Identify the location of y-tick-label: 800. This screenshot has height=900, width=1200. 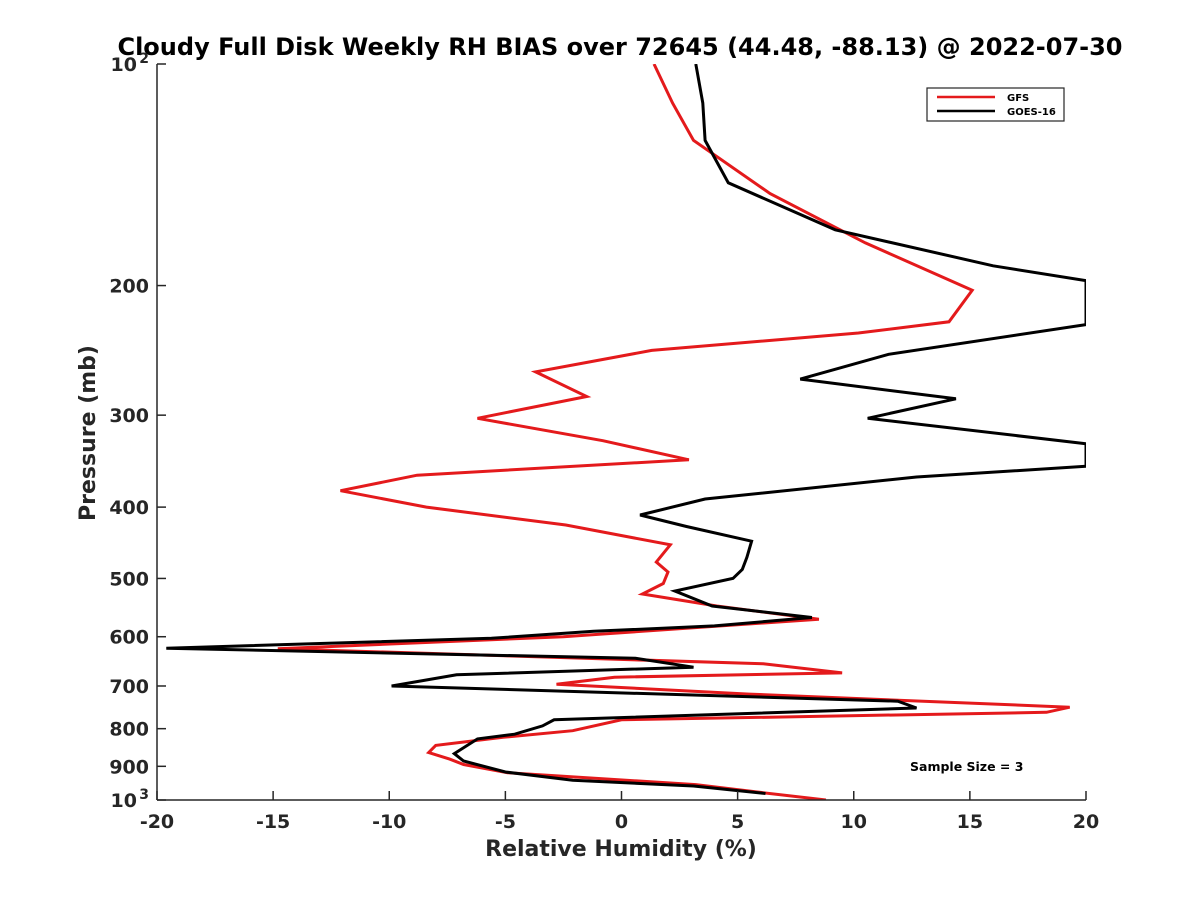
(129, 730).